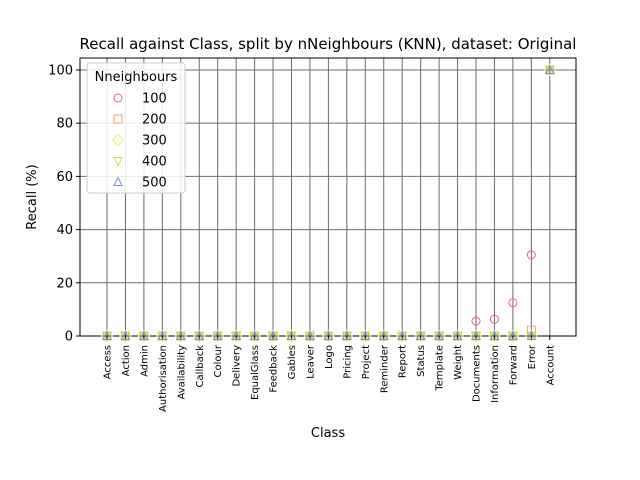 The width and height of the screenshot is (640, 480). What do you see at coordinates (237, 366) in the screenshot?
I see `x-tick-label: Delivery` at bounding box center [237, 366].